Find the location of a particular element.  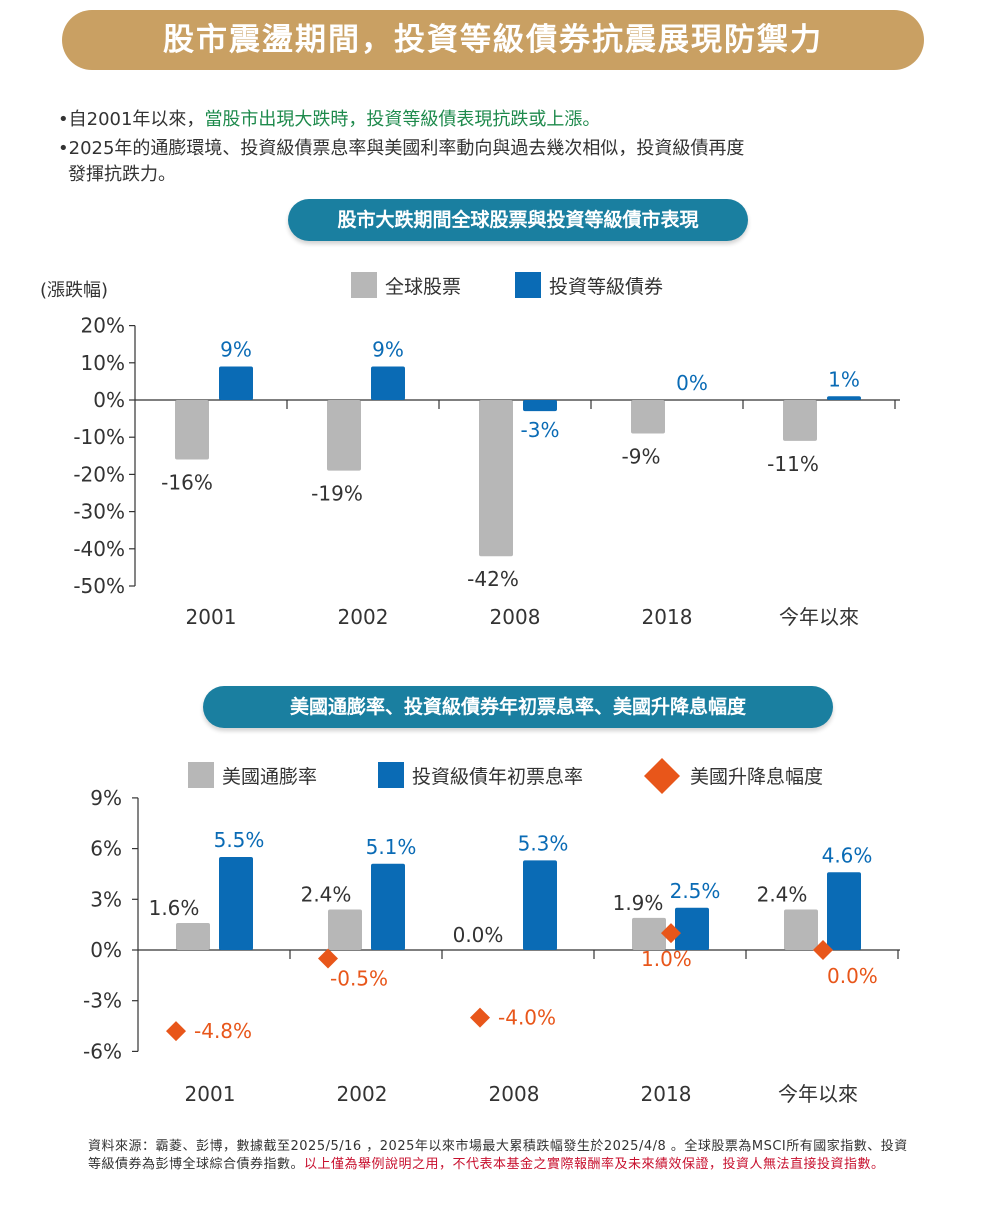

chart2-legend-label-coupon: 投資級債年初票息率 is located at coordinates (497, 777).